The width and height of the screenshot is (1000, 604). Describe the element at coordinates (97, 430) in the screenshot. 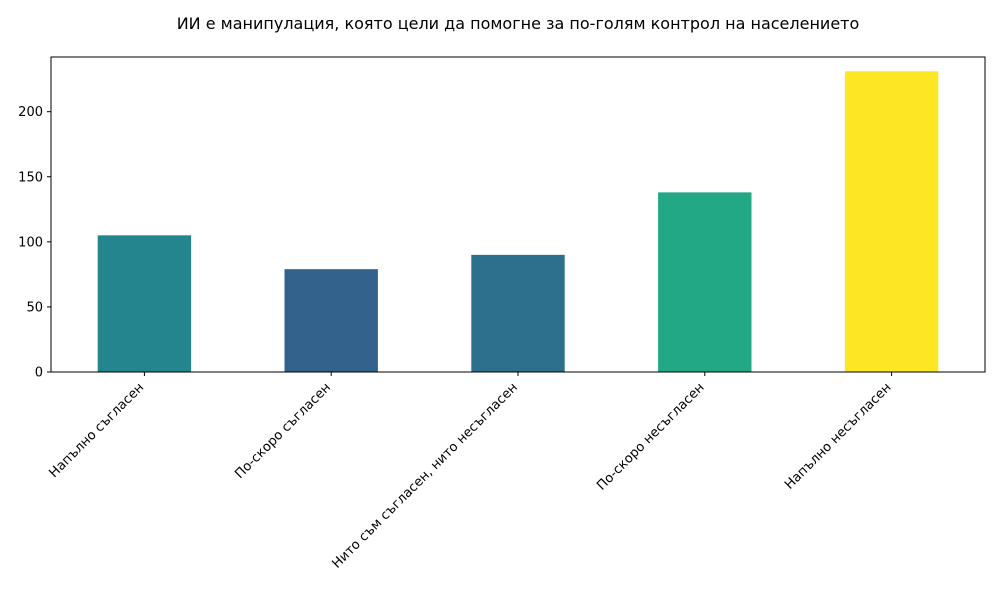

I see `x-tick-label: Напълно съгласен` at that location.